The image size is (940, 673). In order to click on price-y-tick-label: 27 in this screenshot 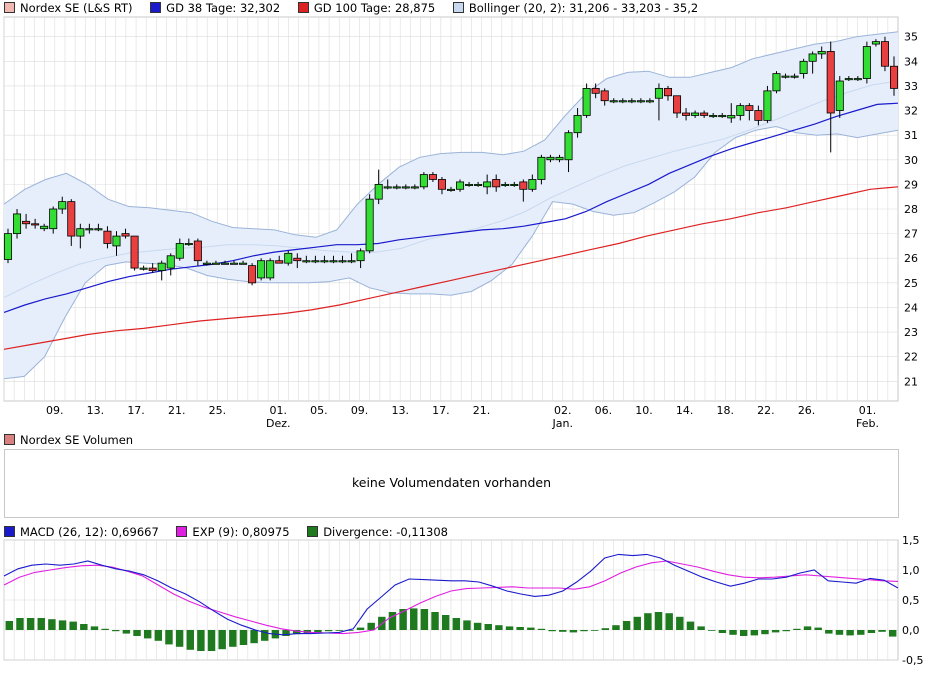, I will do `click(911, 234)`.